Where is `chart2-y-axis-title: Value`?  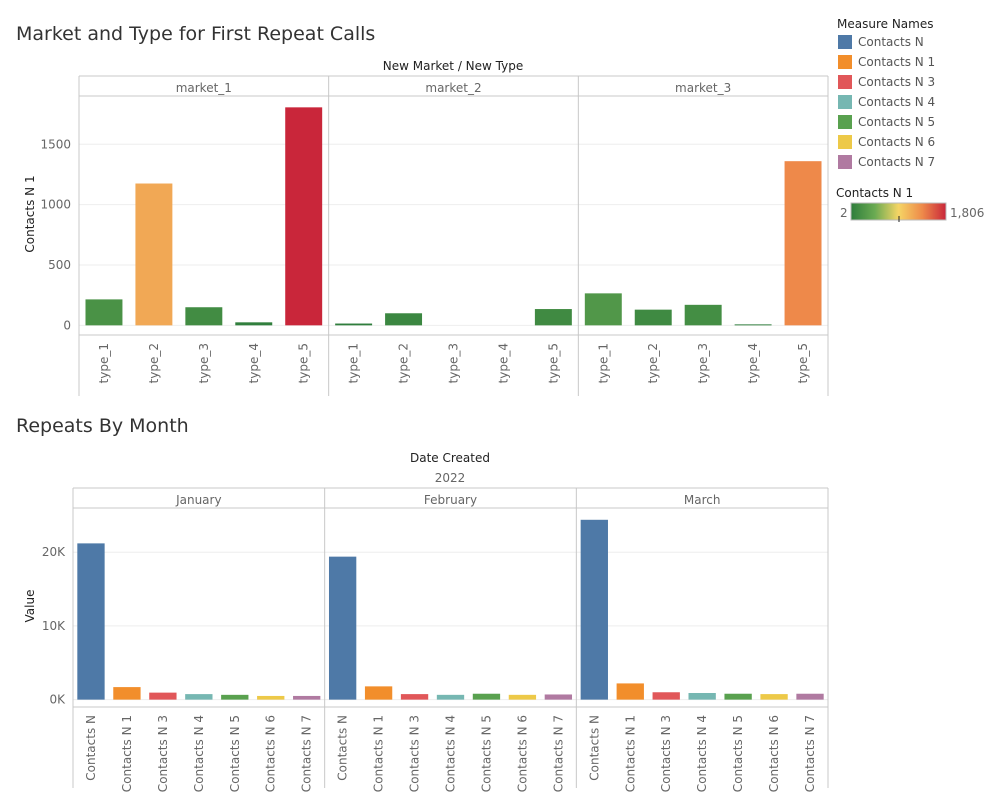 chart2-y-axis-title: Value is located at coordinates (30, 606).